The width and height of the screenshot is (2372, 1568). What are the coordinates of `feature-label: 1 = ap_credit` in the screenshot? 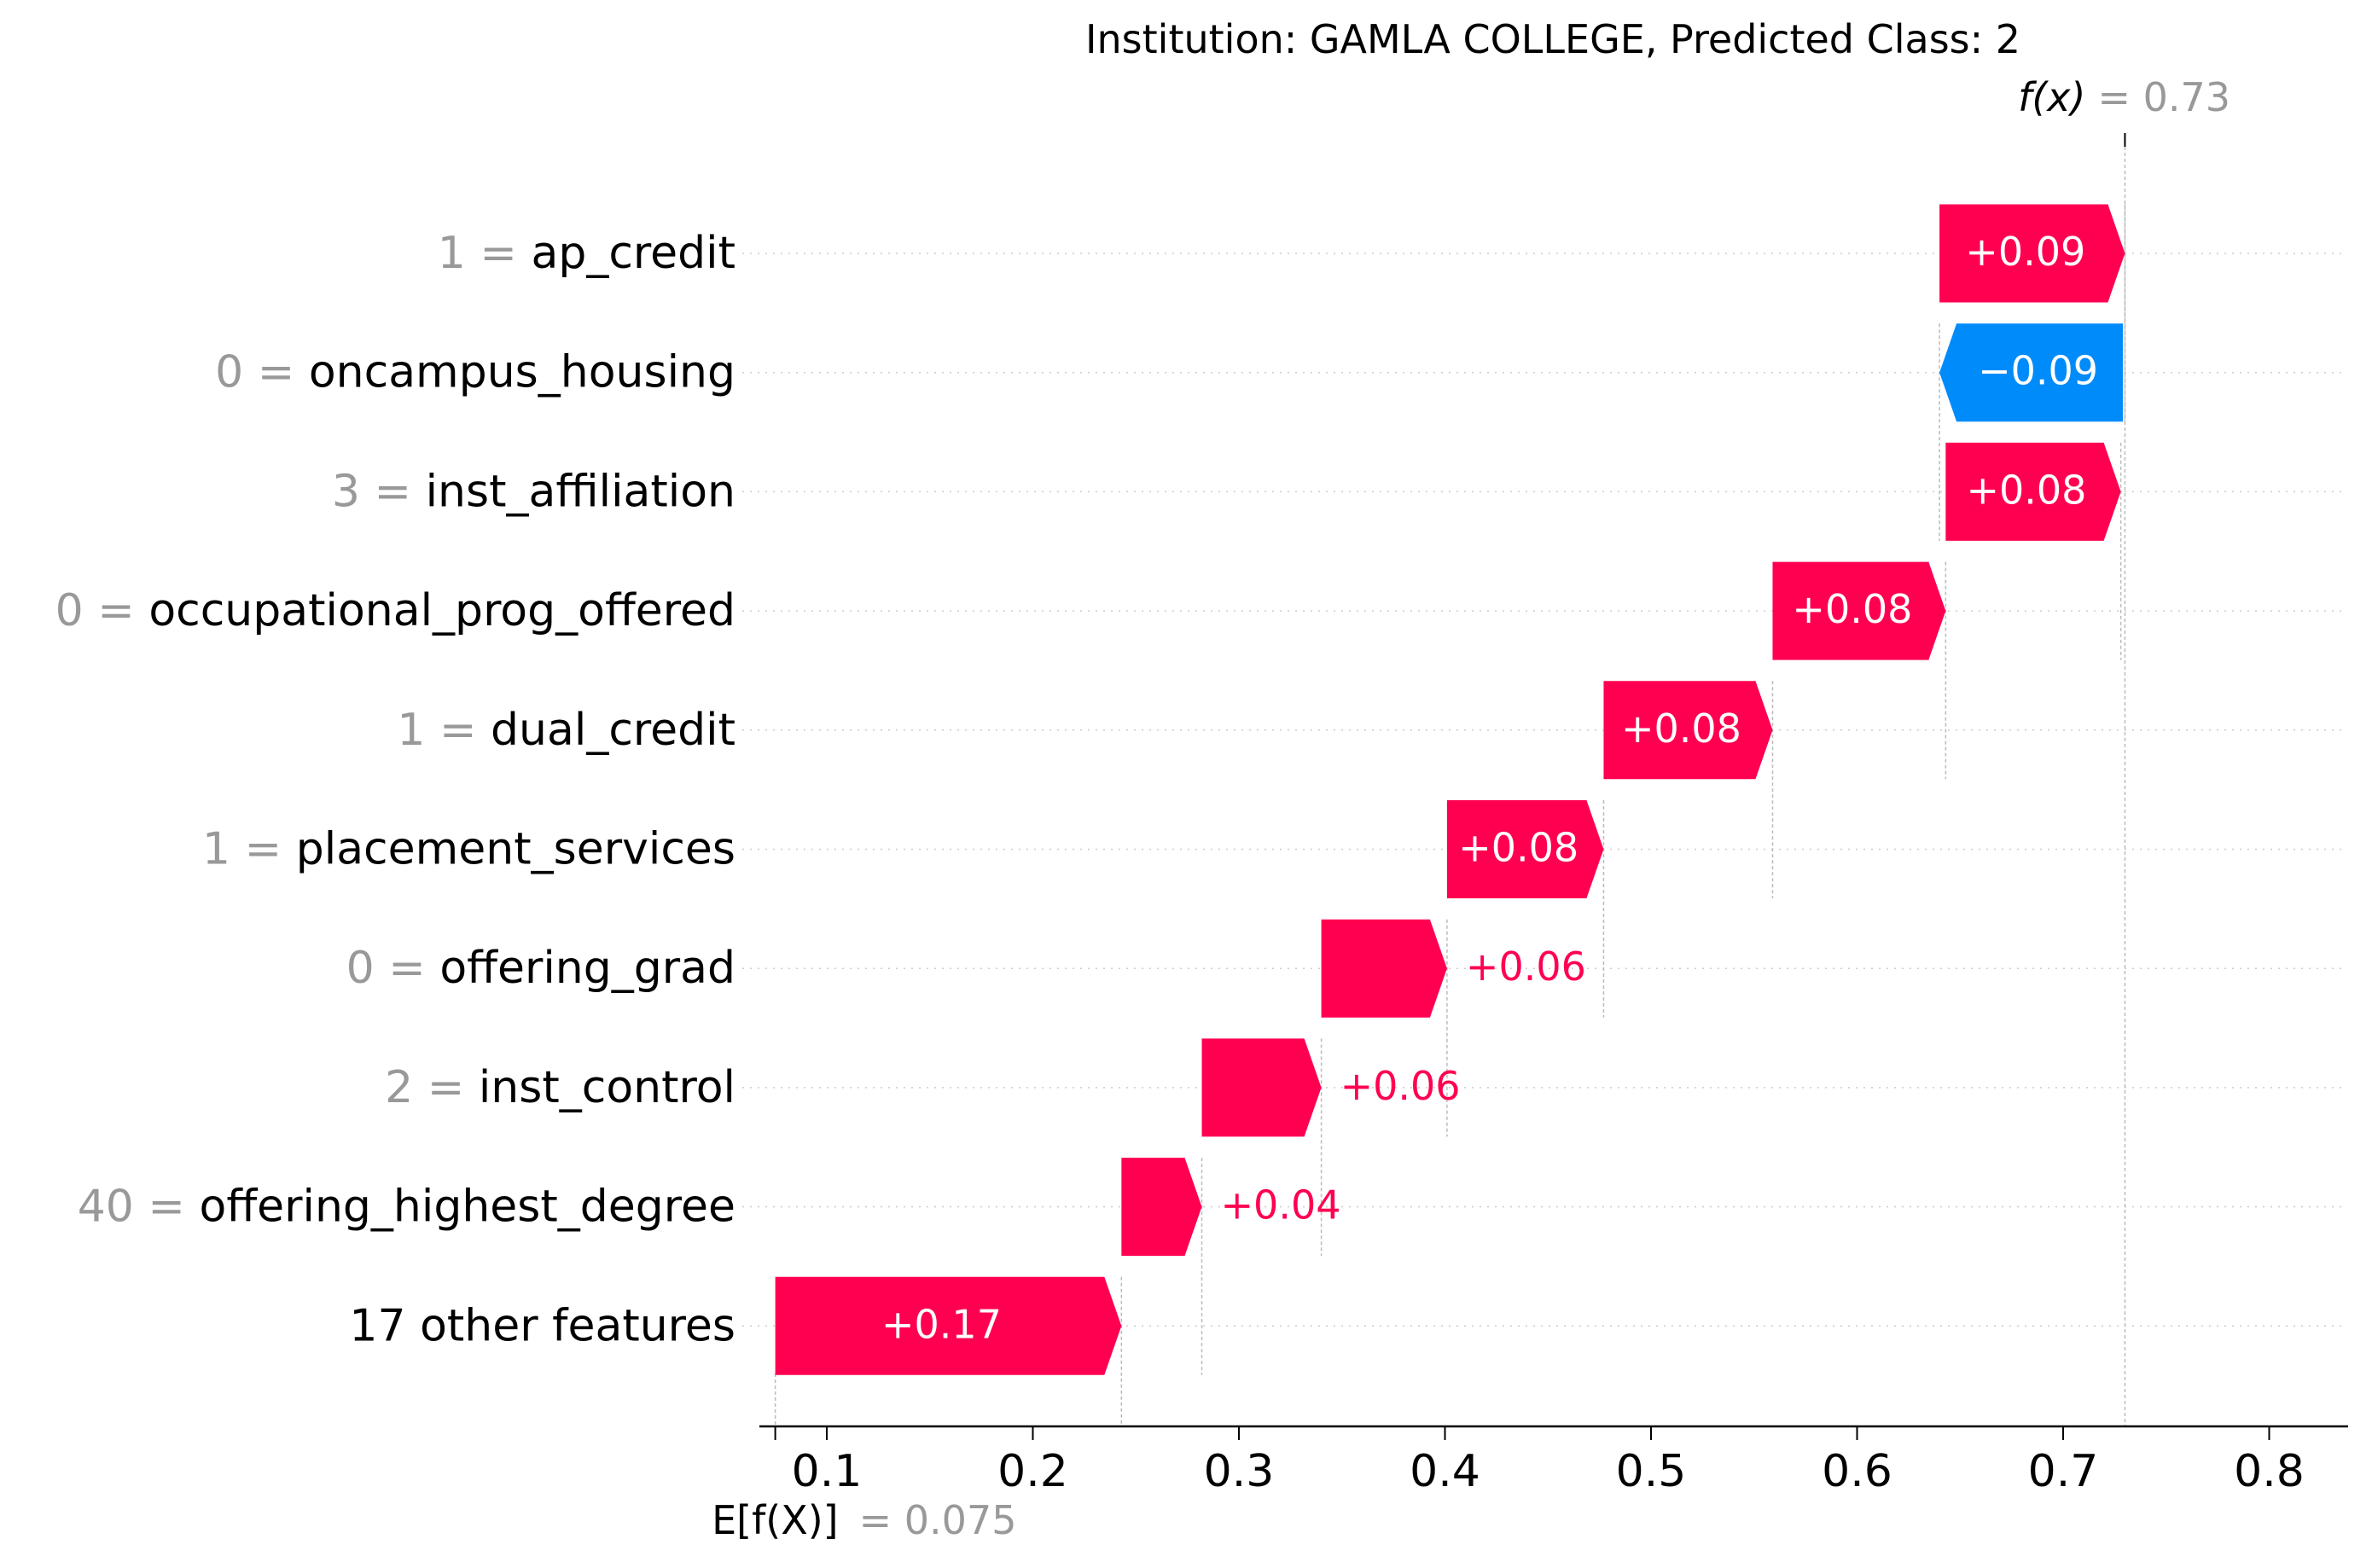 It's located at (586, 253).